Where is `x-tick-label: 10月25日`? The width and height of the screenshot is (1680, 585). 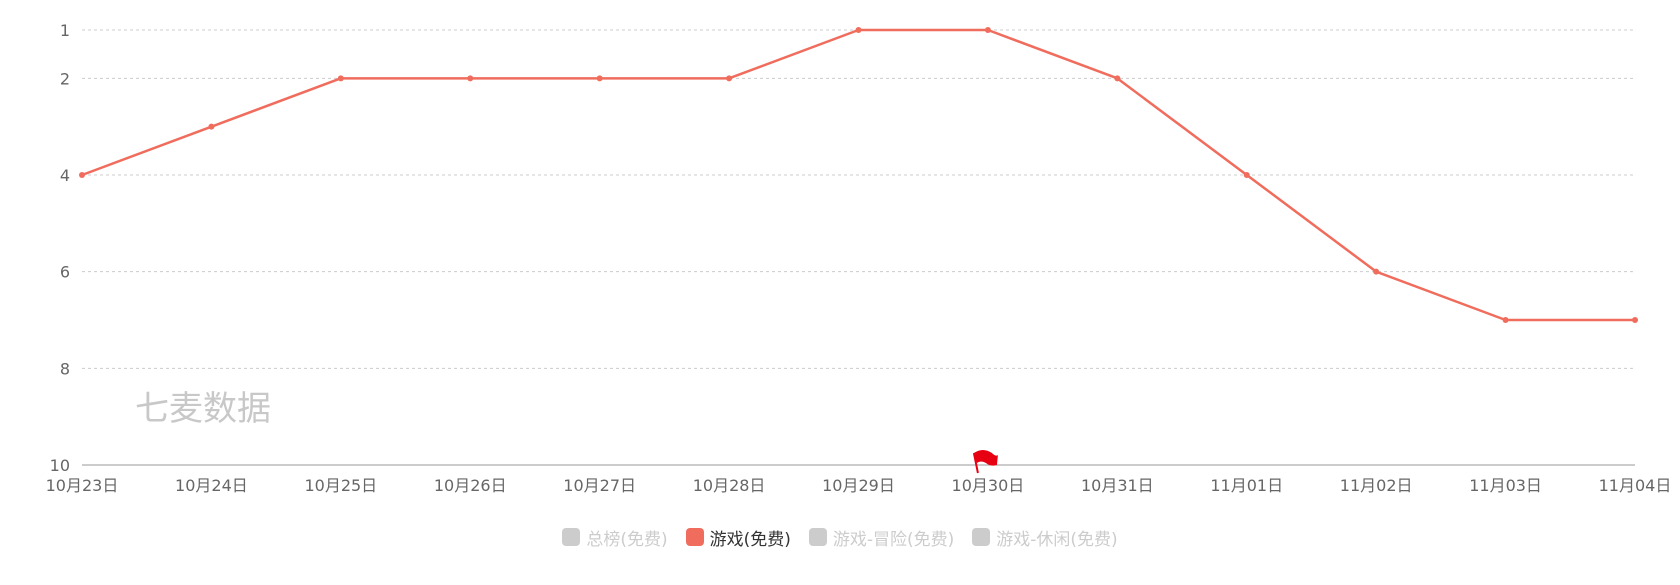 x-tick-label: 10月25日 is located at coordinates (340, 485).